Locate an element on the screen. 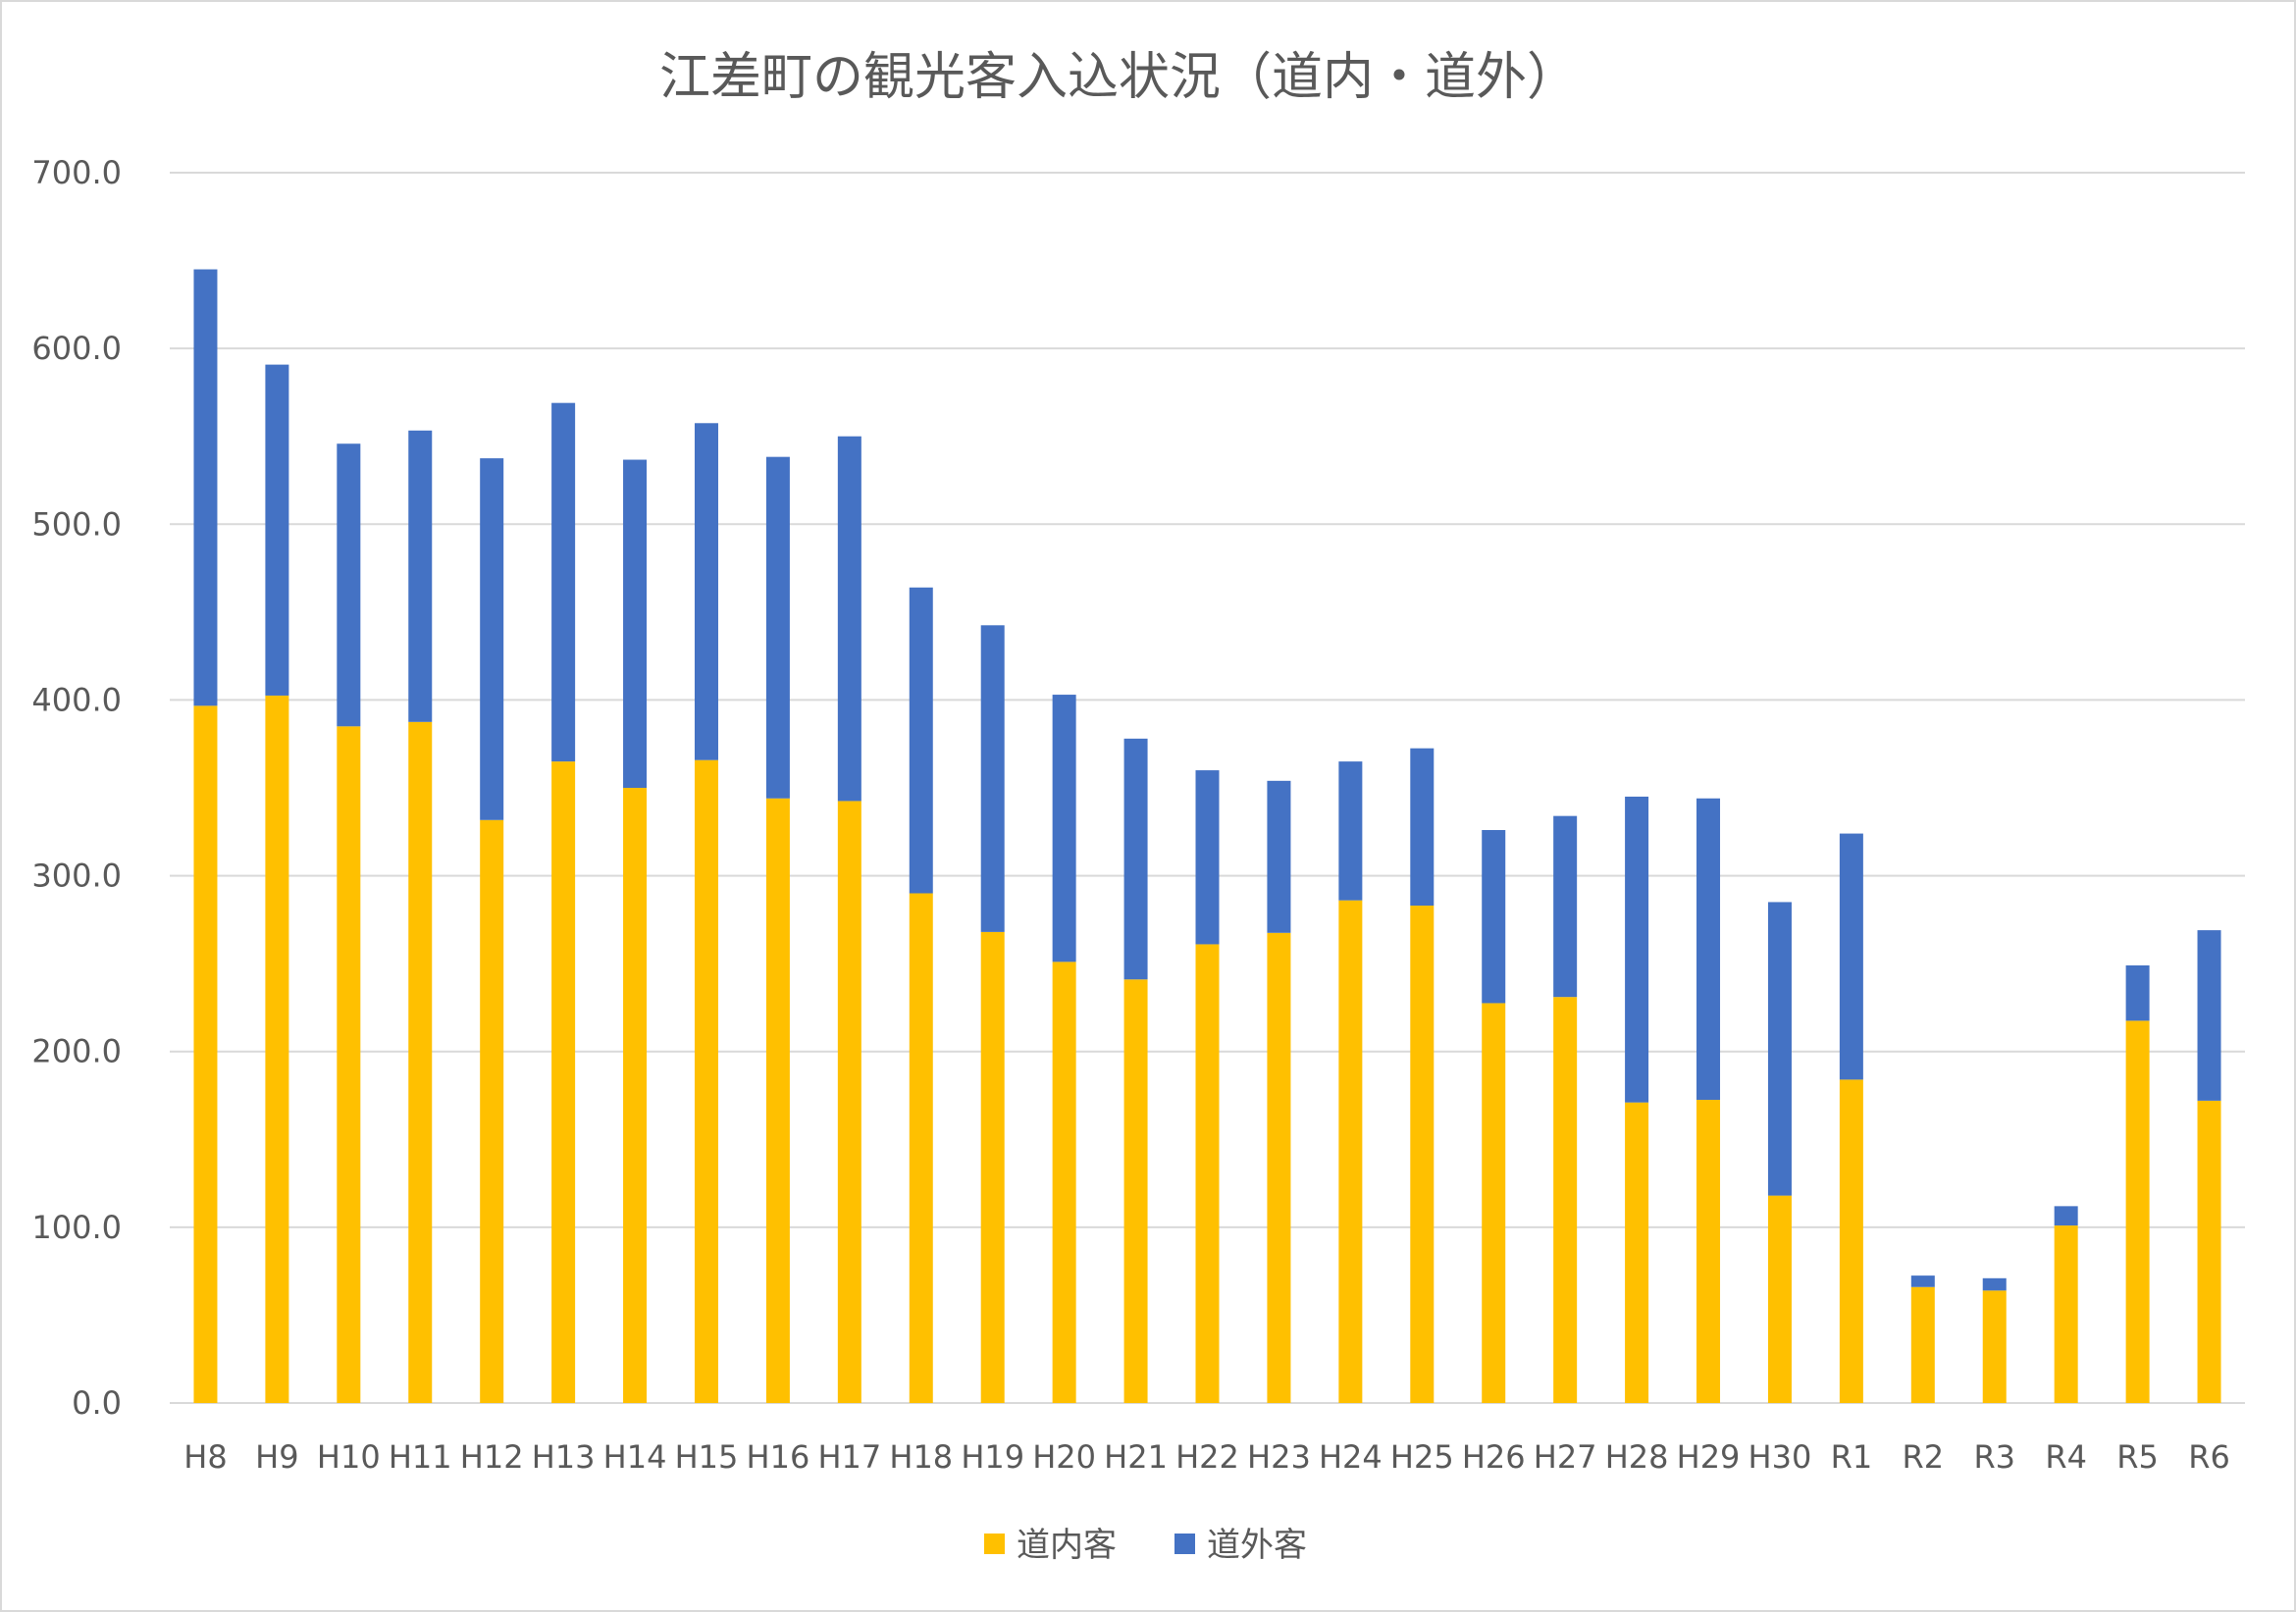 This screenshot has width=2296, height=1612. bar-outside-H11 is located at coordinates (420, 576).